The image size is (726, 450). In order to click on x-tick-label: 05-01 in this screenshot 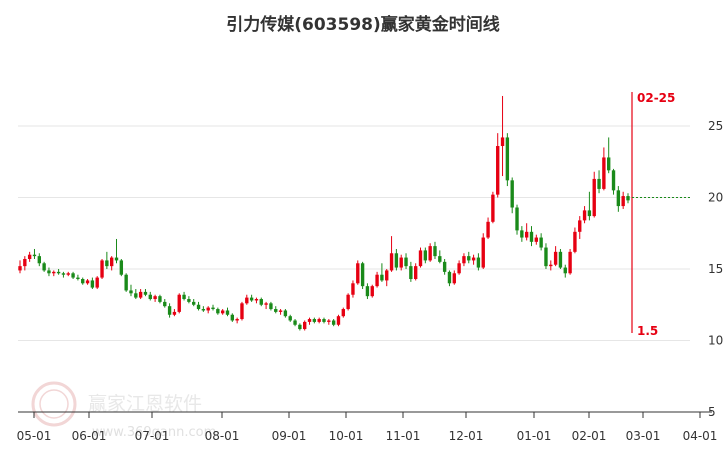, I will do `click(34, 436)`.